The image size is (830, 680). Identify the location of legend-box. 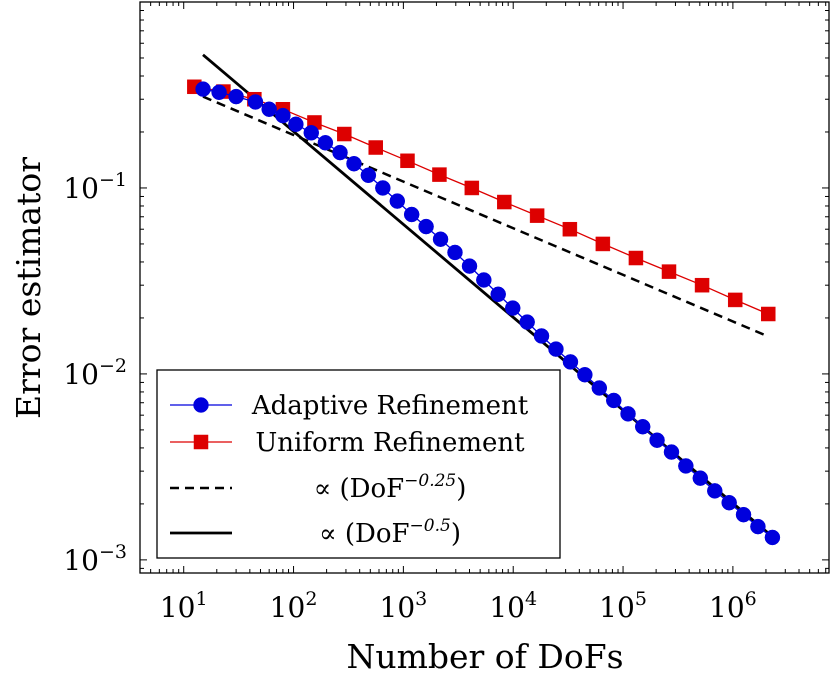
(358, 464).